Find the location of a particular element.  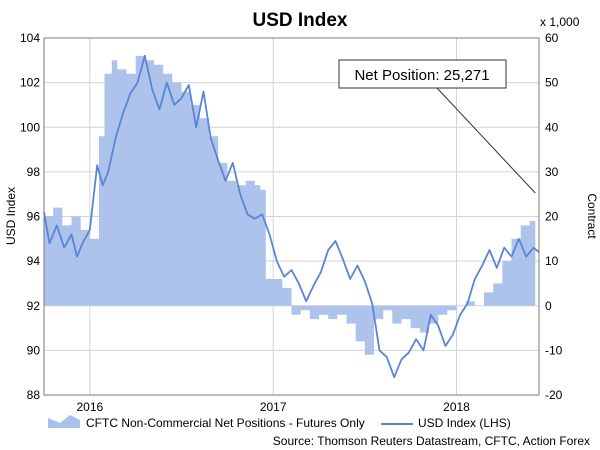

callout-text: Net Position: 25,271 is located at coordinates (421, 75).